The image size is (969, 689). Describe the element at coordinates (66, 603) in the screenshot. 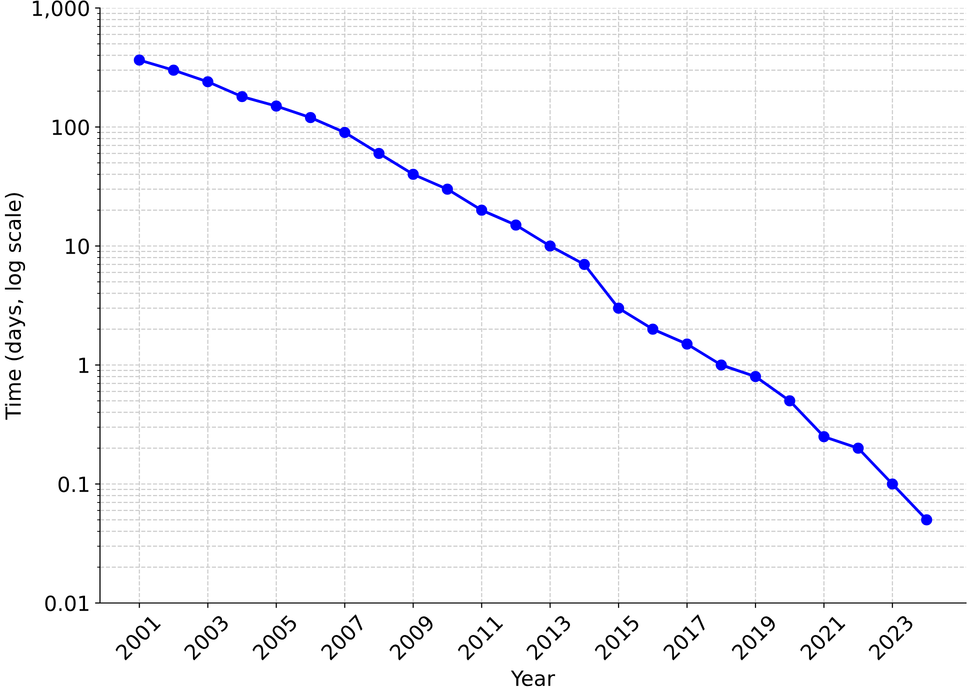

I see `y-tick-label: 0.01` at that location.